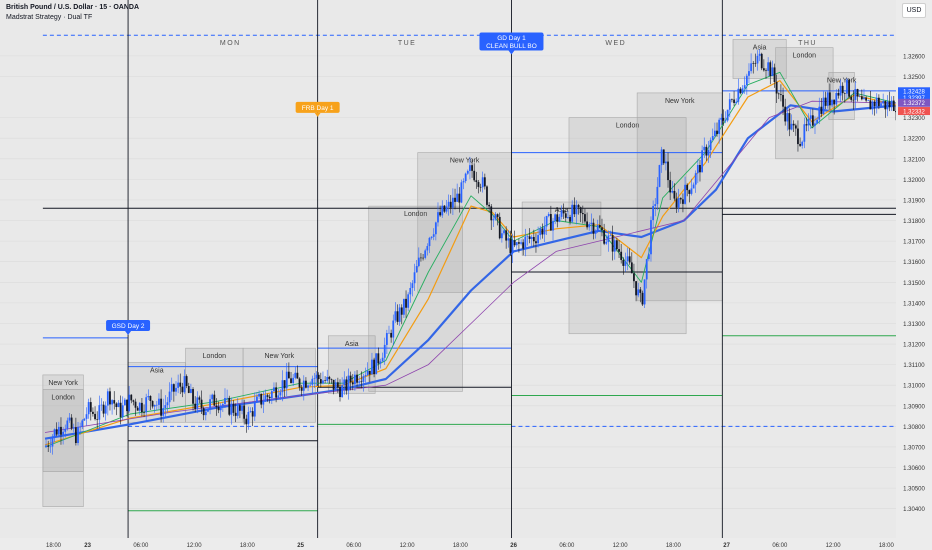  What do you see at coordinates (73, 7) in the screenshot?
I see `symbol-title: British Pound / U.S. Dollar · 15 · OANDA` at bounding box center [73, 7].